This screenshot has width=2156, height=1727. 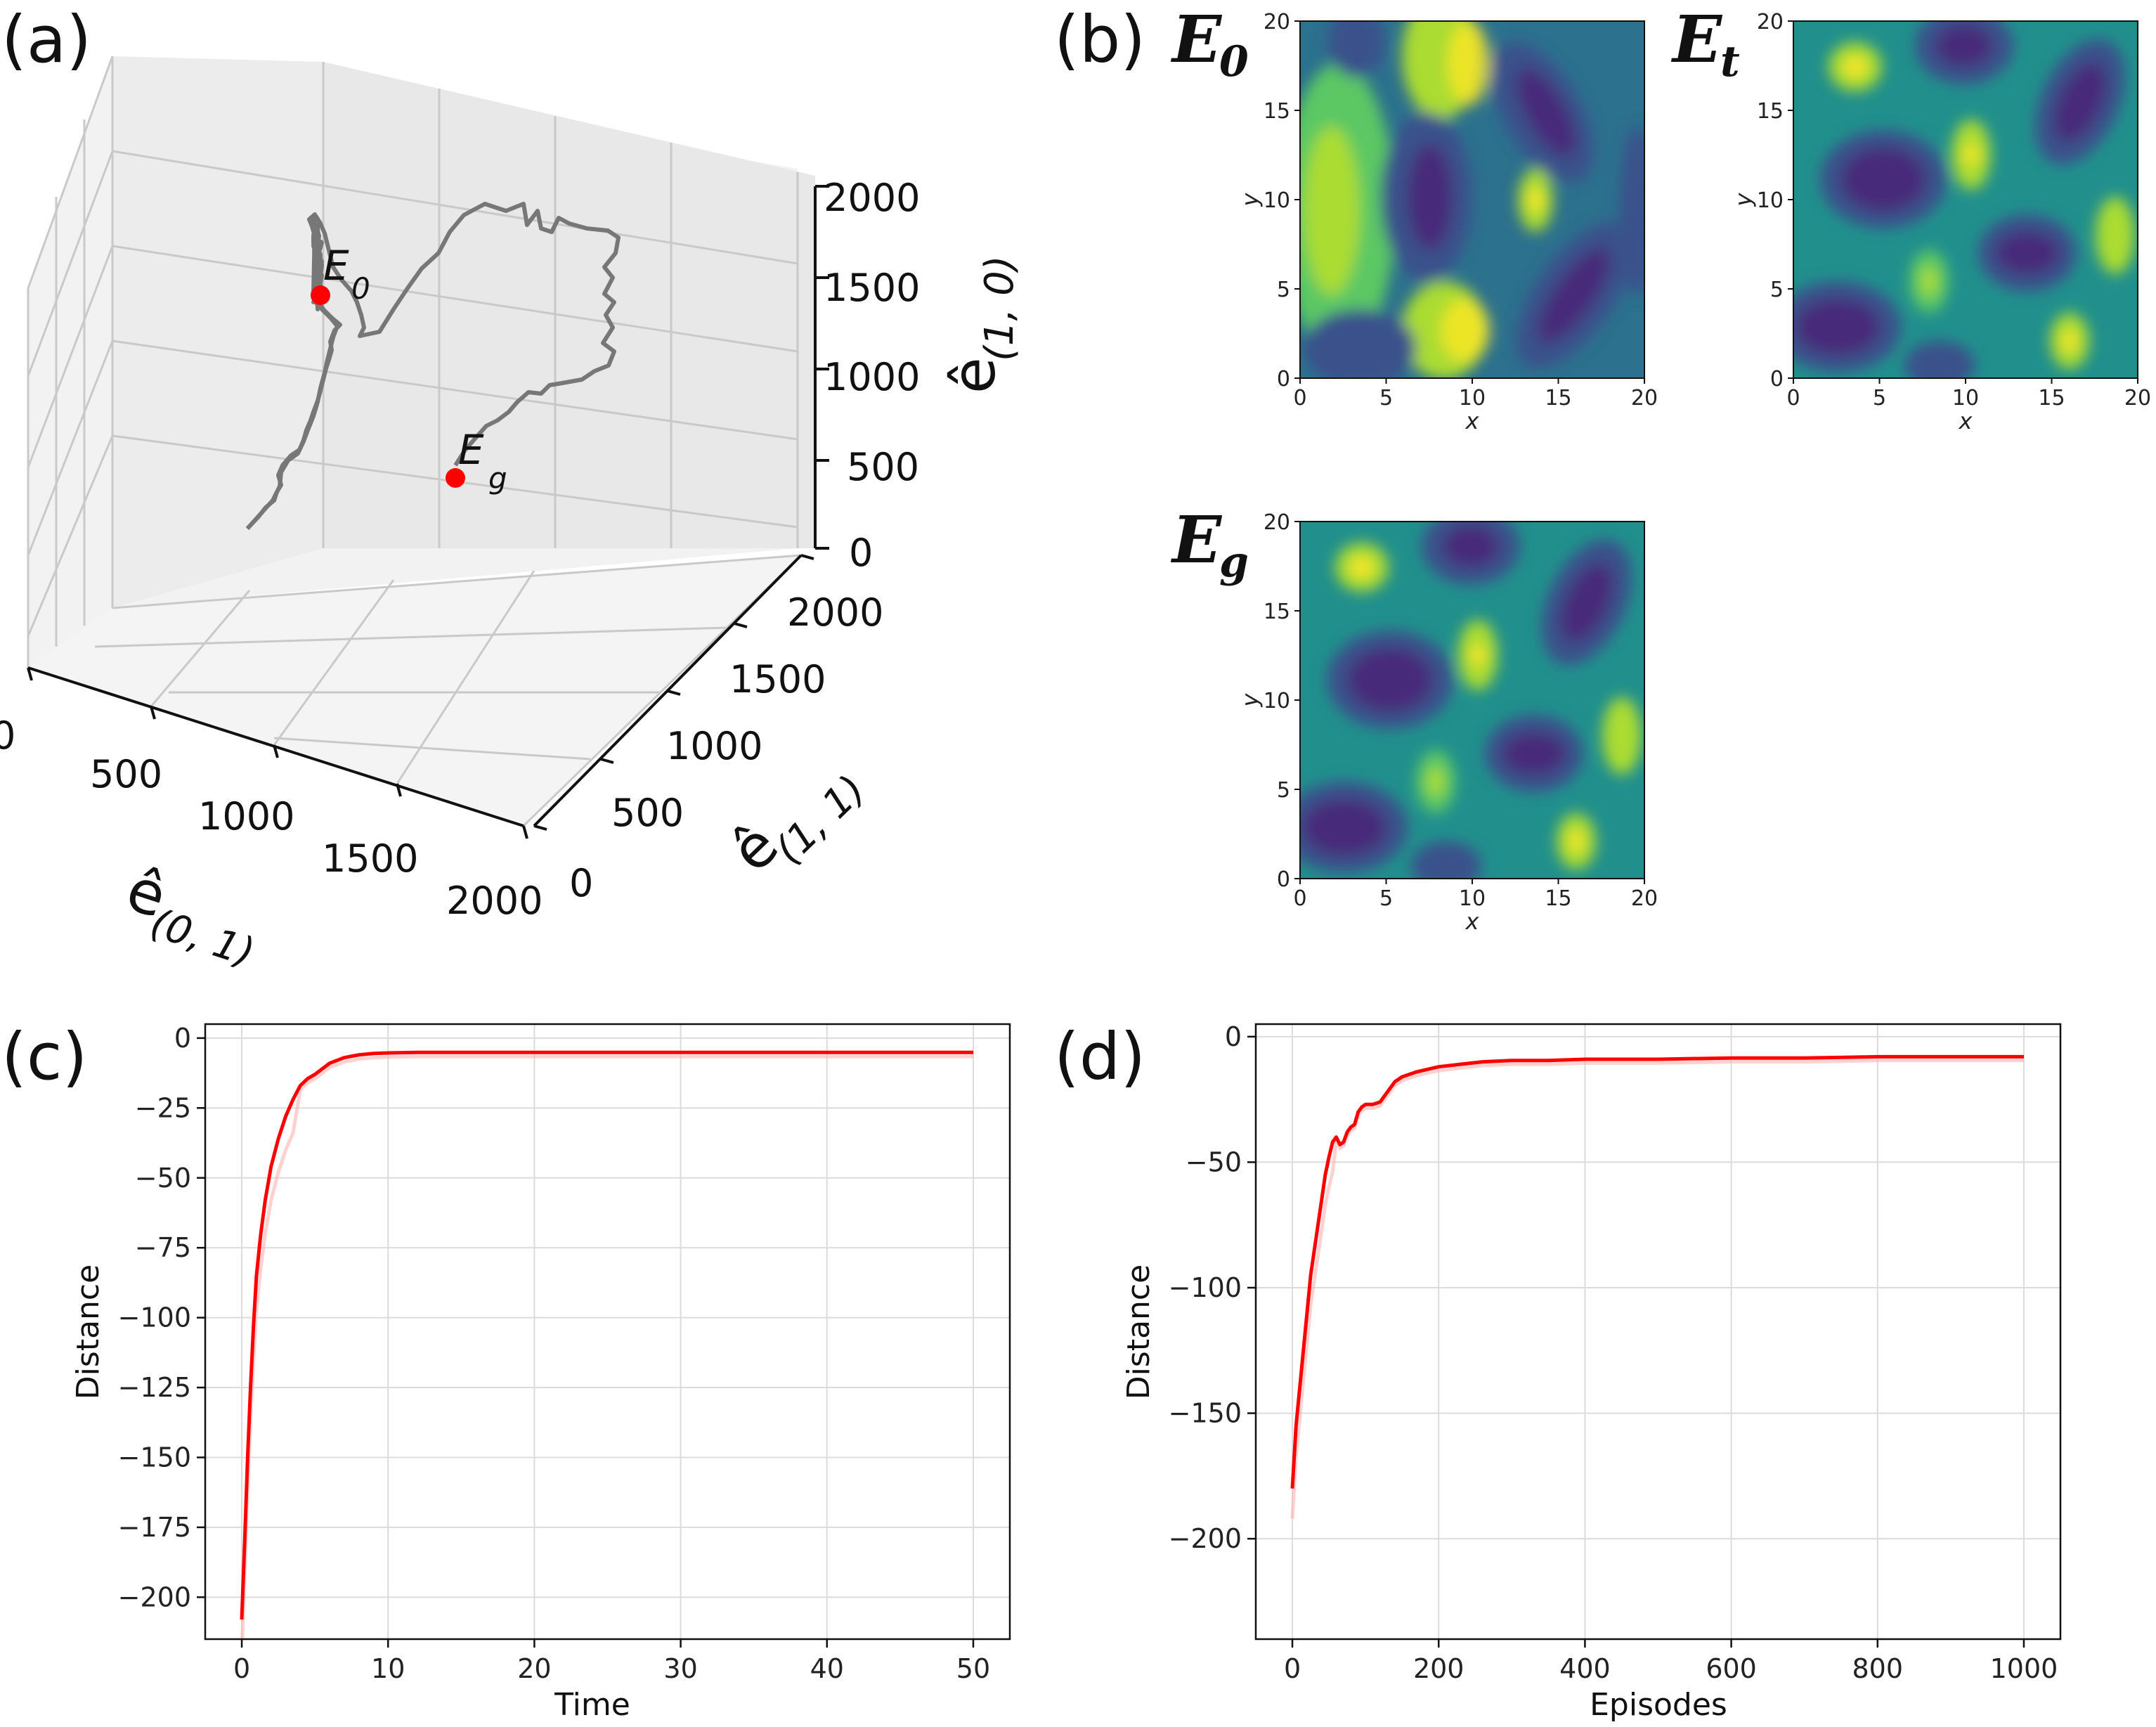 What do you see at coordinates (370, 858) in the screenshot?
I see `x-tick-label: 1500` at bounding box center [370, 858].